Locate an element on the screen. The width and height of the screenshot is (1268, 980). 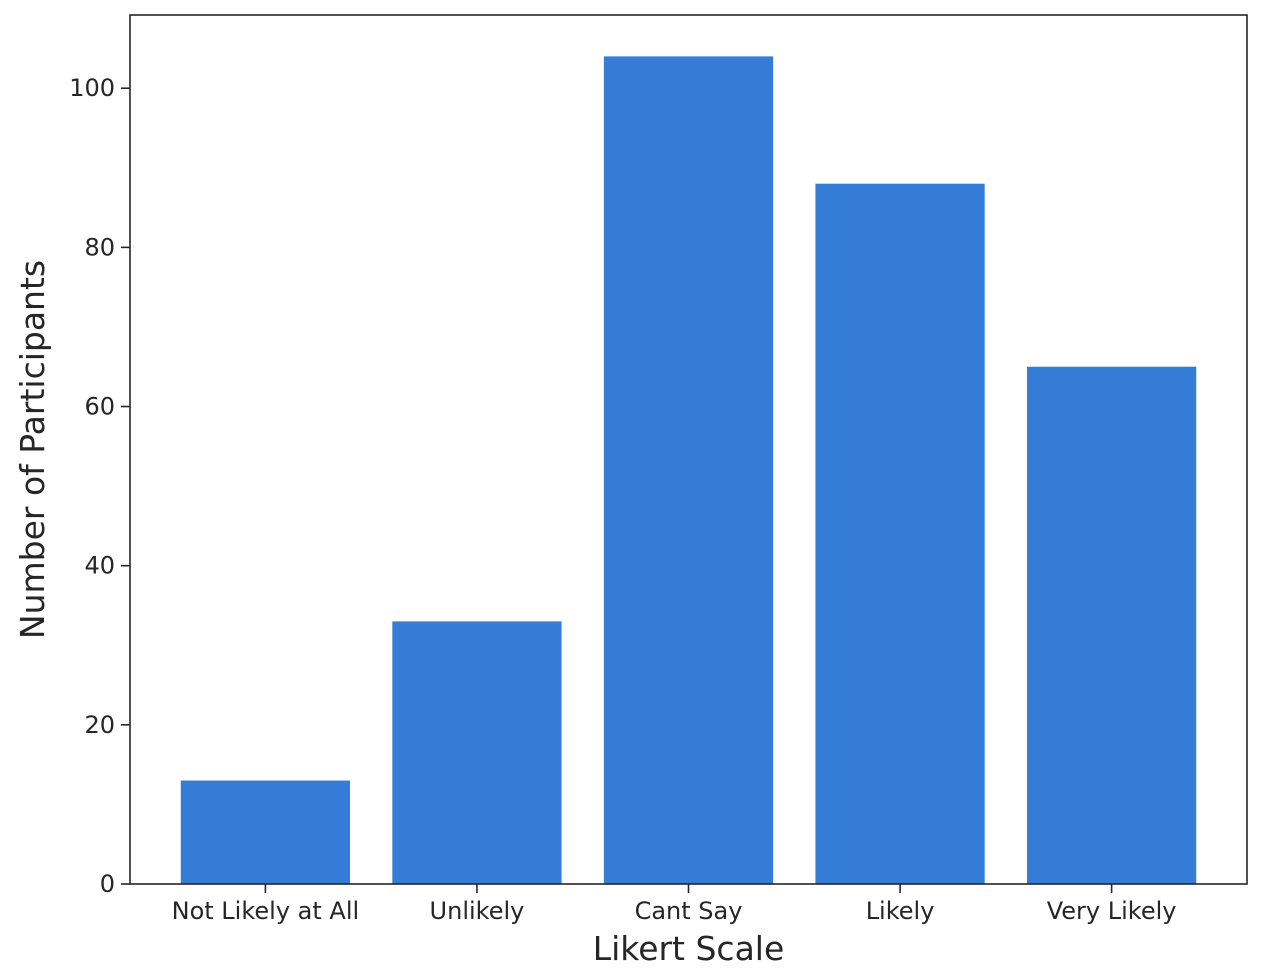
x-tick-label: Likely is located at coordinates (900, 911).